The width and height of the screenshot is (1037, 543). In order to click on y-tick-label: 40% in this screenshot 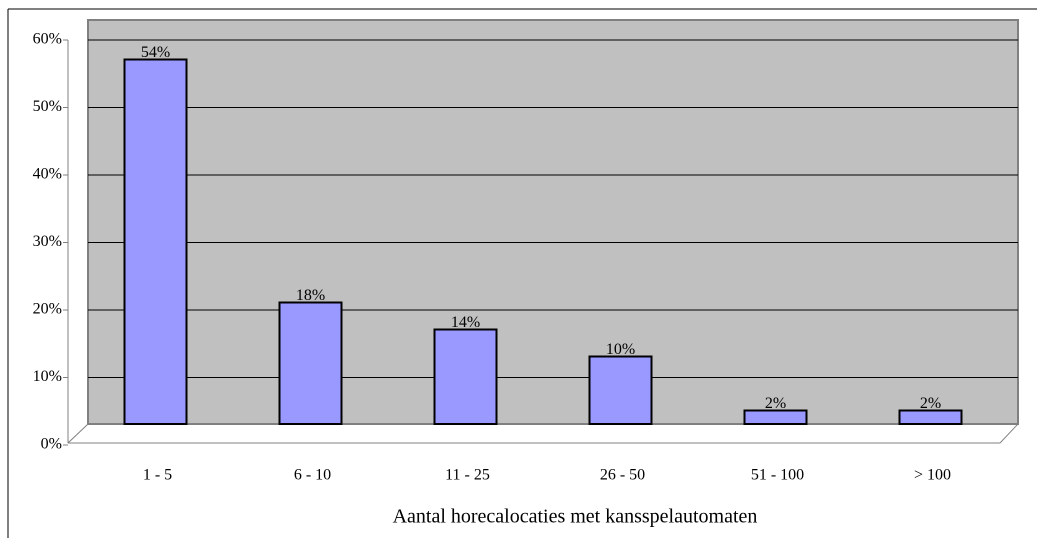, I will do `click(47, 174)`.